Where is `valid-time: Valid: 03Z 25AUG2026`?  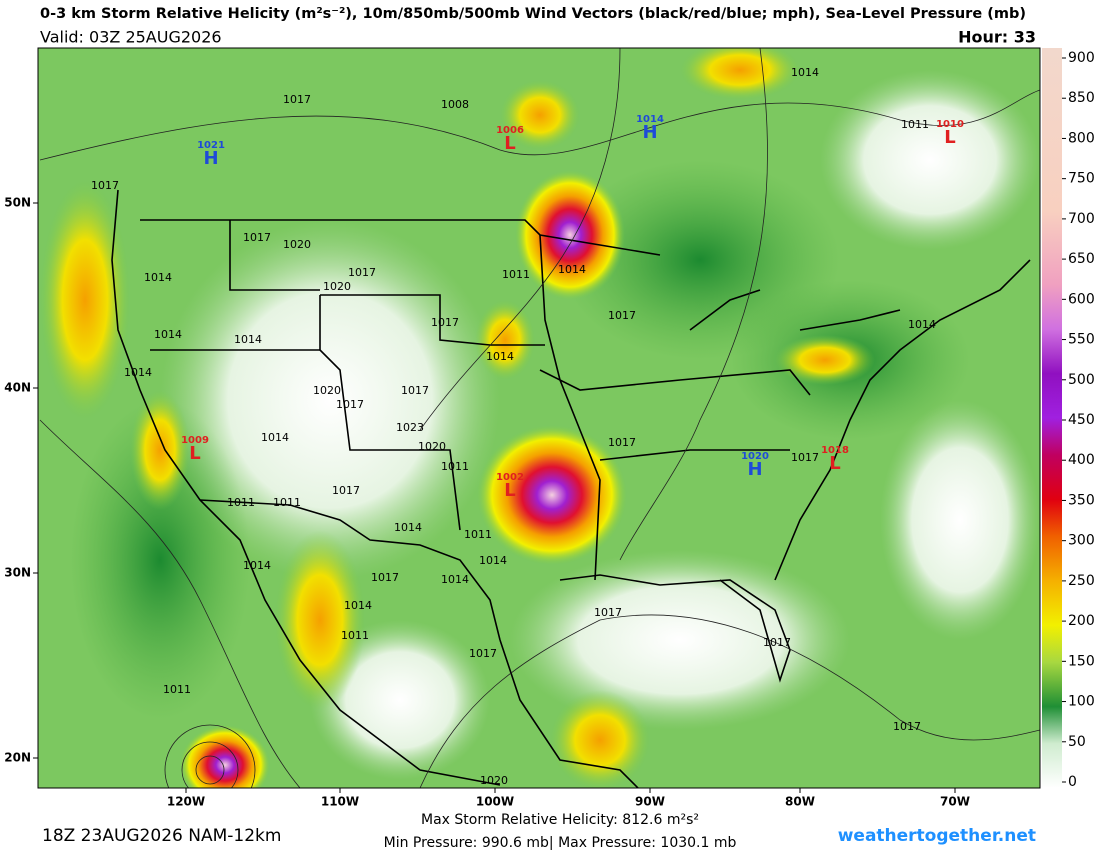 valid-time: Valid: 03Z 25AUG2026 is located at coordinates (131, 37).